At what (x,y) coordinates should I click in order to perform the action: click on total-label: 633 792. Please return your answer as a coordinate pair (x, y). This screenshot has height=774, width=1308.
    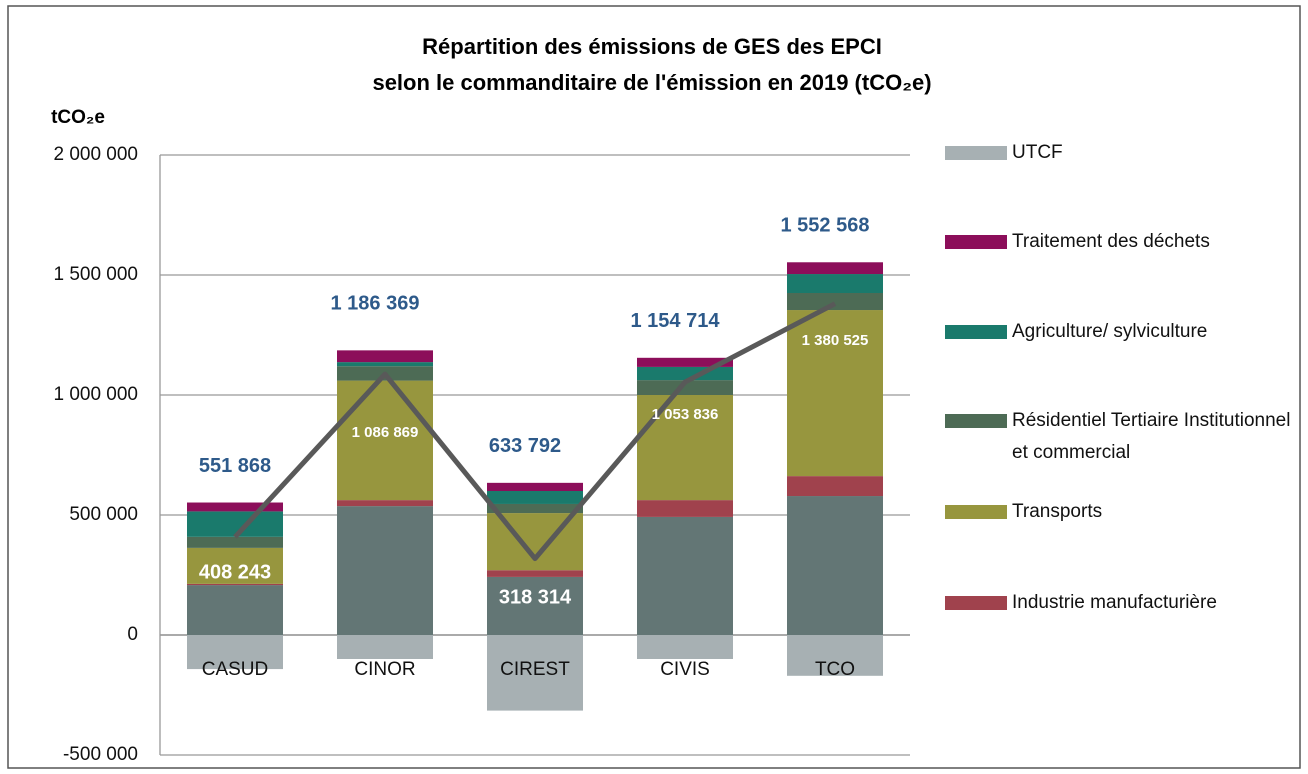
    Looking at the image, I should click on (525, 446).